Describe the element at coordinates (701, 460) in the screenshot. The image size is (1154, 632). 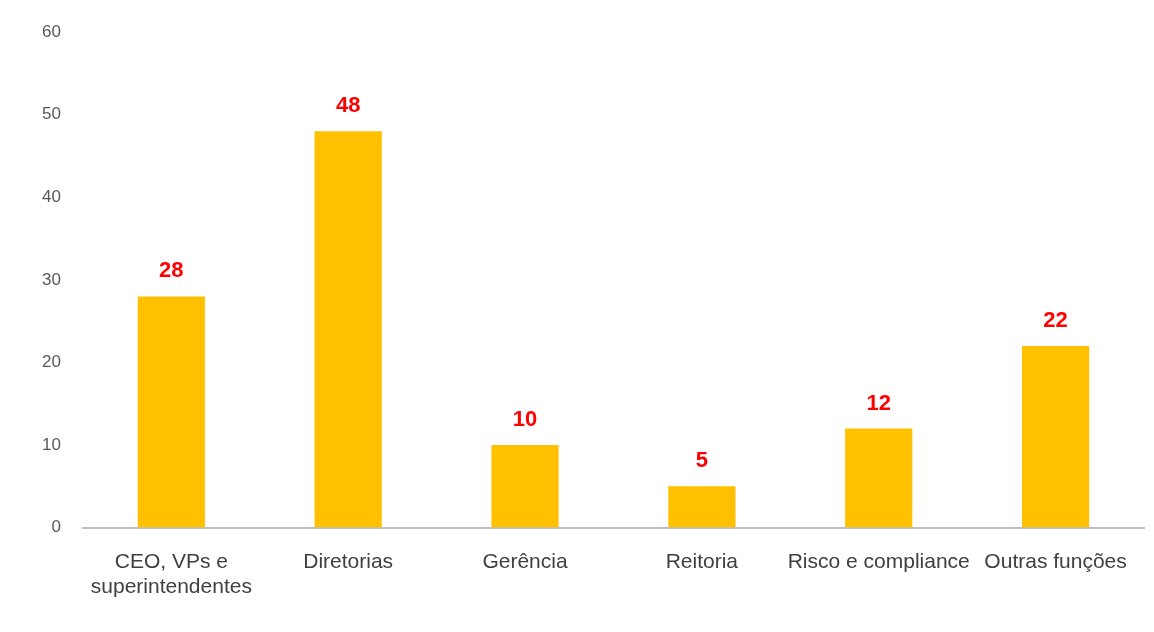
I see `data-label: 5` at that location.